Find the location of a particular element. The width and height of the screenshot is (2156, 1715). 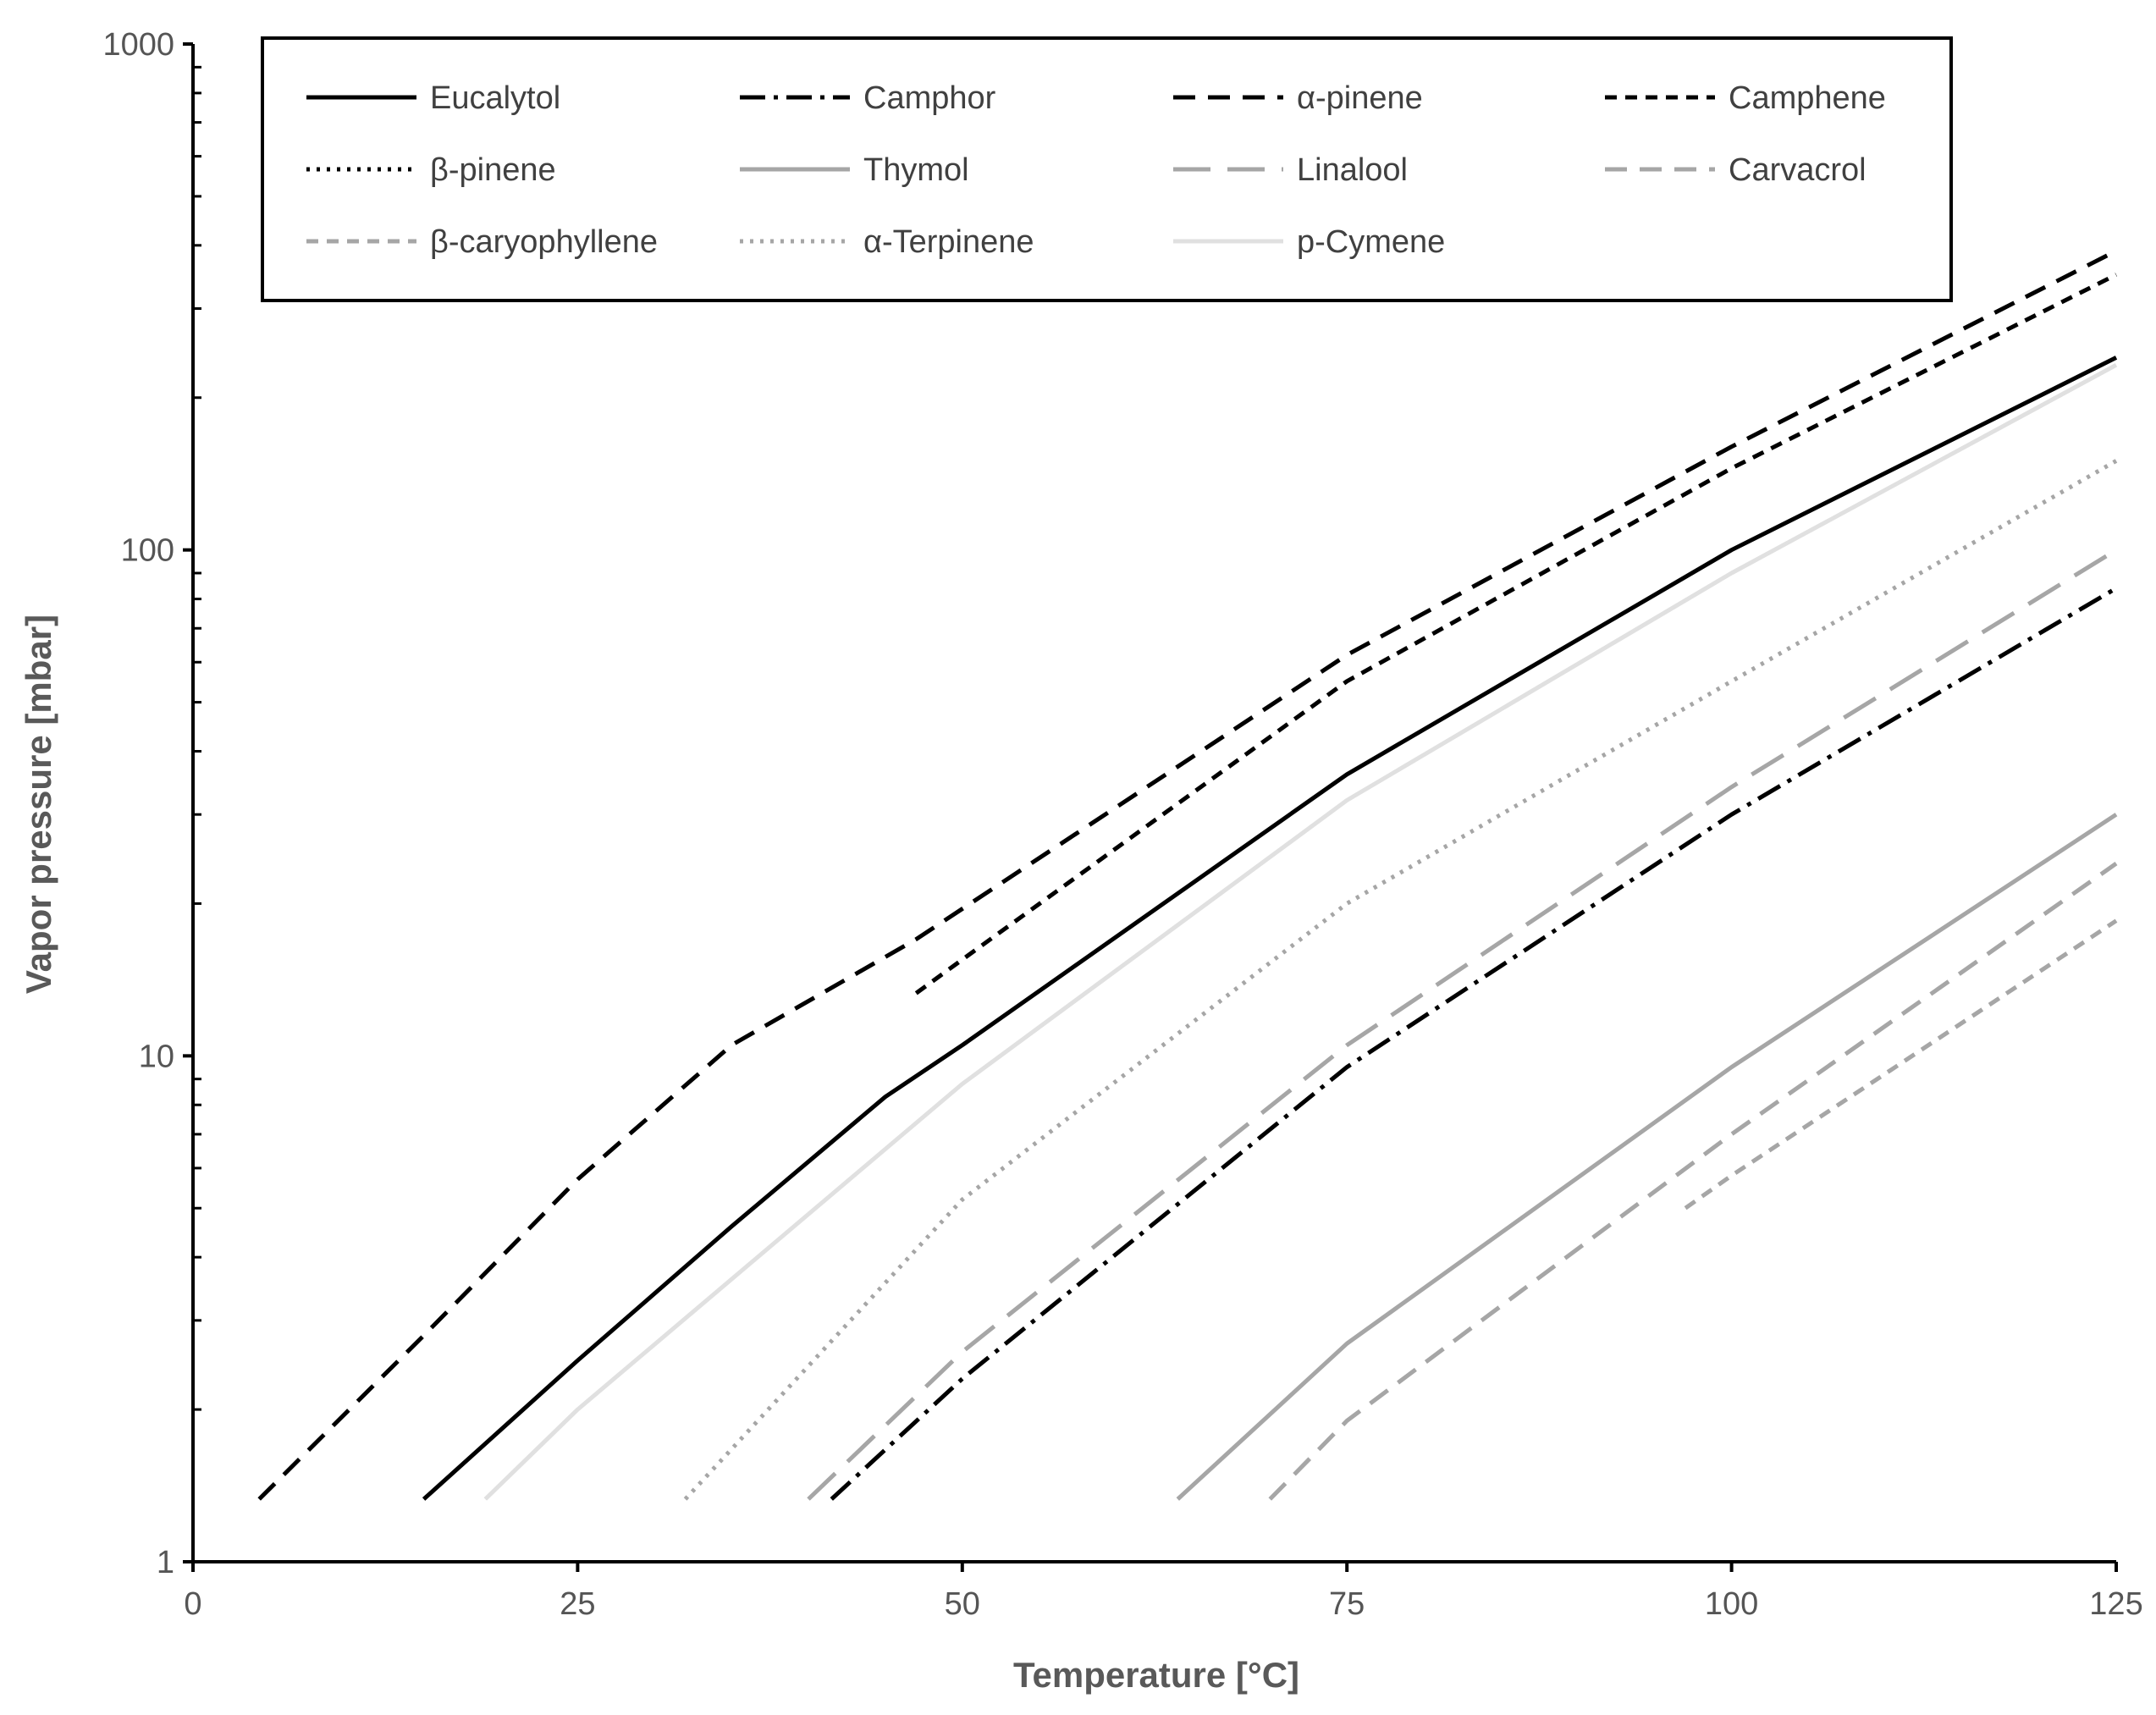

x-tick-label: 25 is located at coordinates (577, 1604).